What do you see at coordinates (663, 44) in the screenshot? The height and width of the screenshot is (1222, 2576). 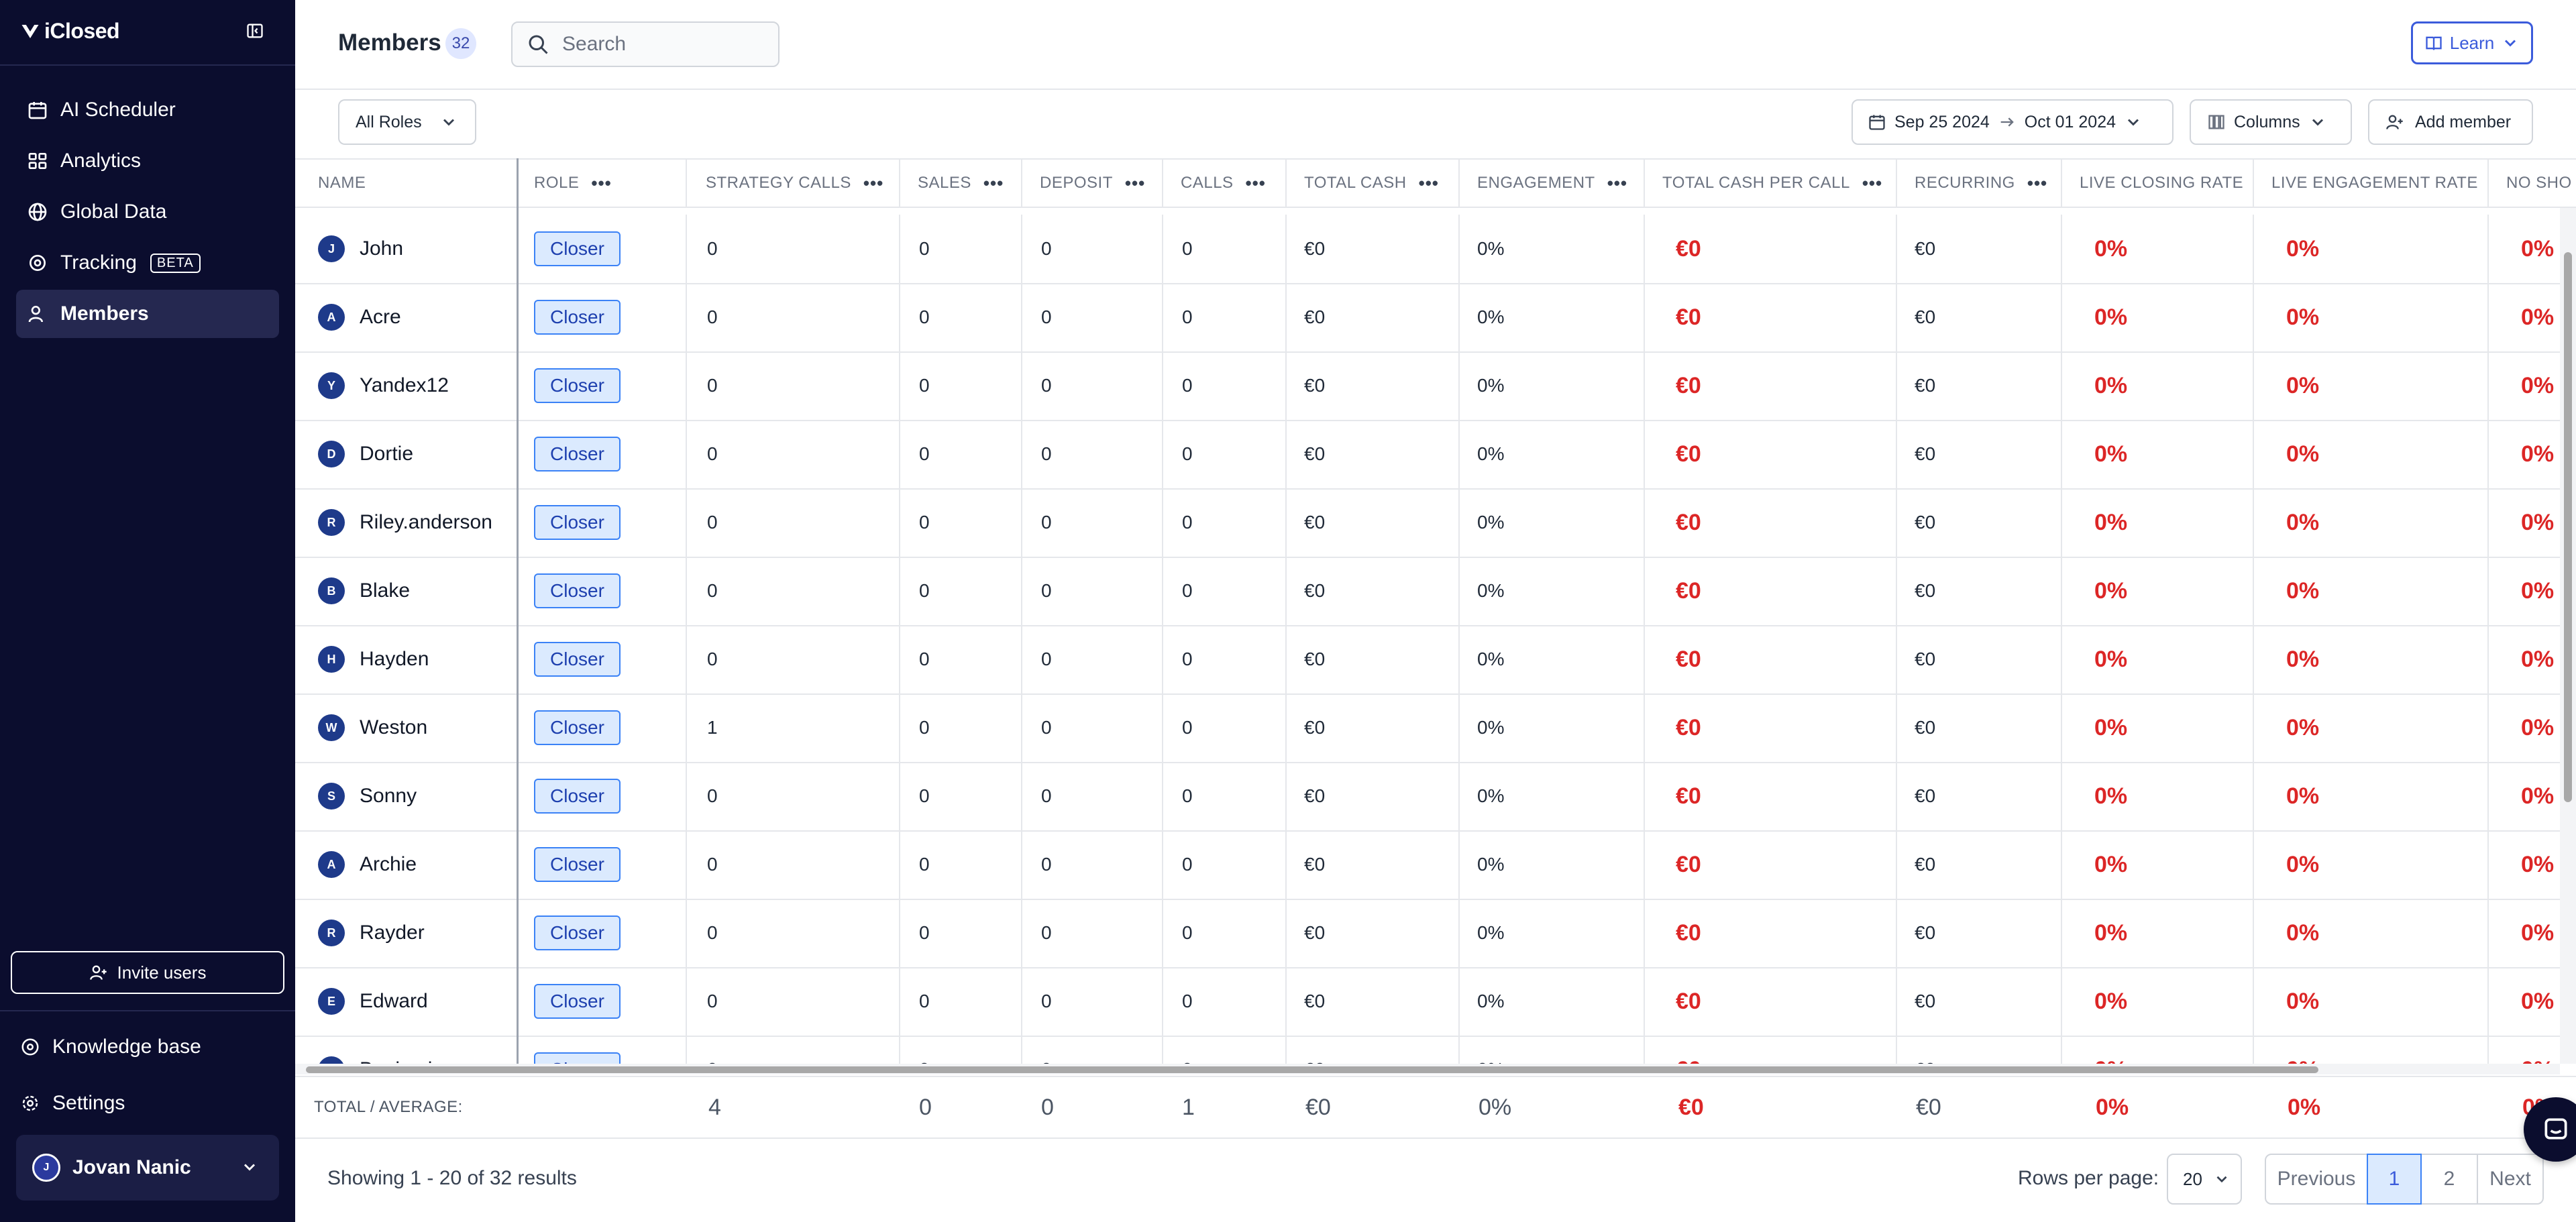 I see `search-input` at bounding box center [663, 44].